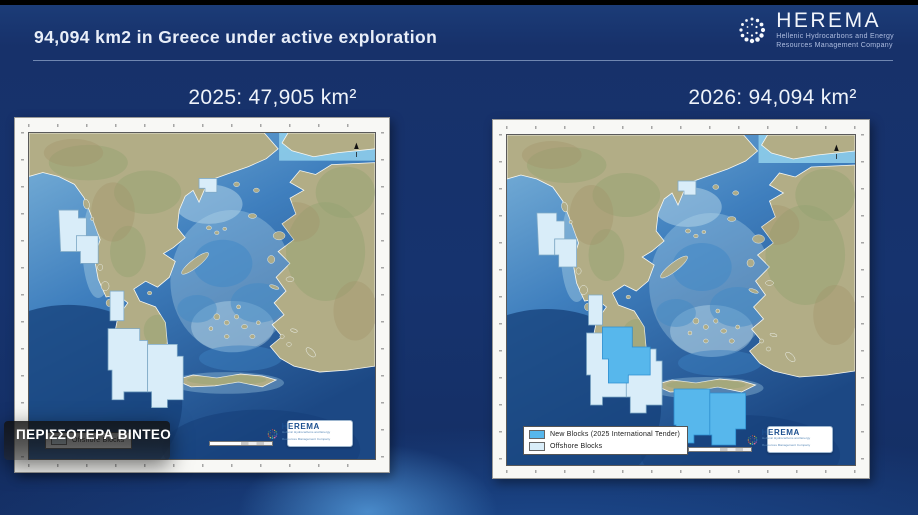 This screenshot has width=918, height=515. I want to click on offshore-blocks-swatch, so click(537, 446).